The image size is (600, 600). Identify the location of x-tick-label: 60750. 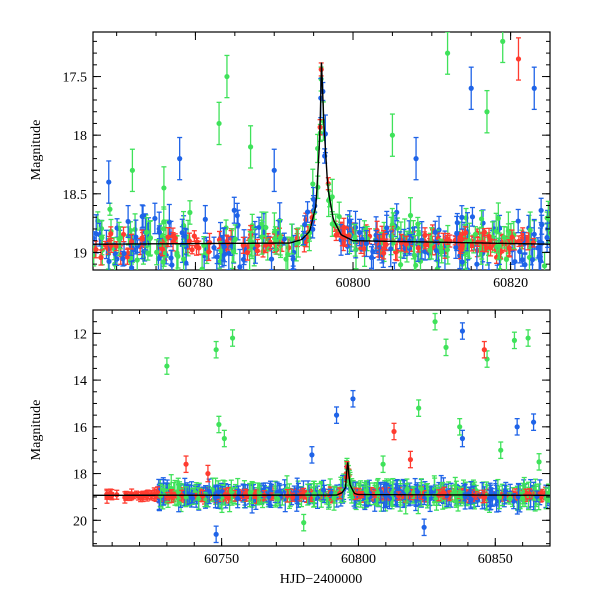
(221, 559).